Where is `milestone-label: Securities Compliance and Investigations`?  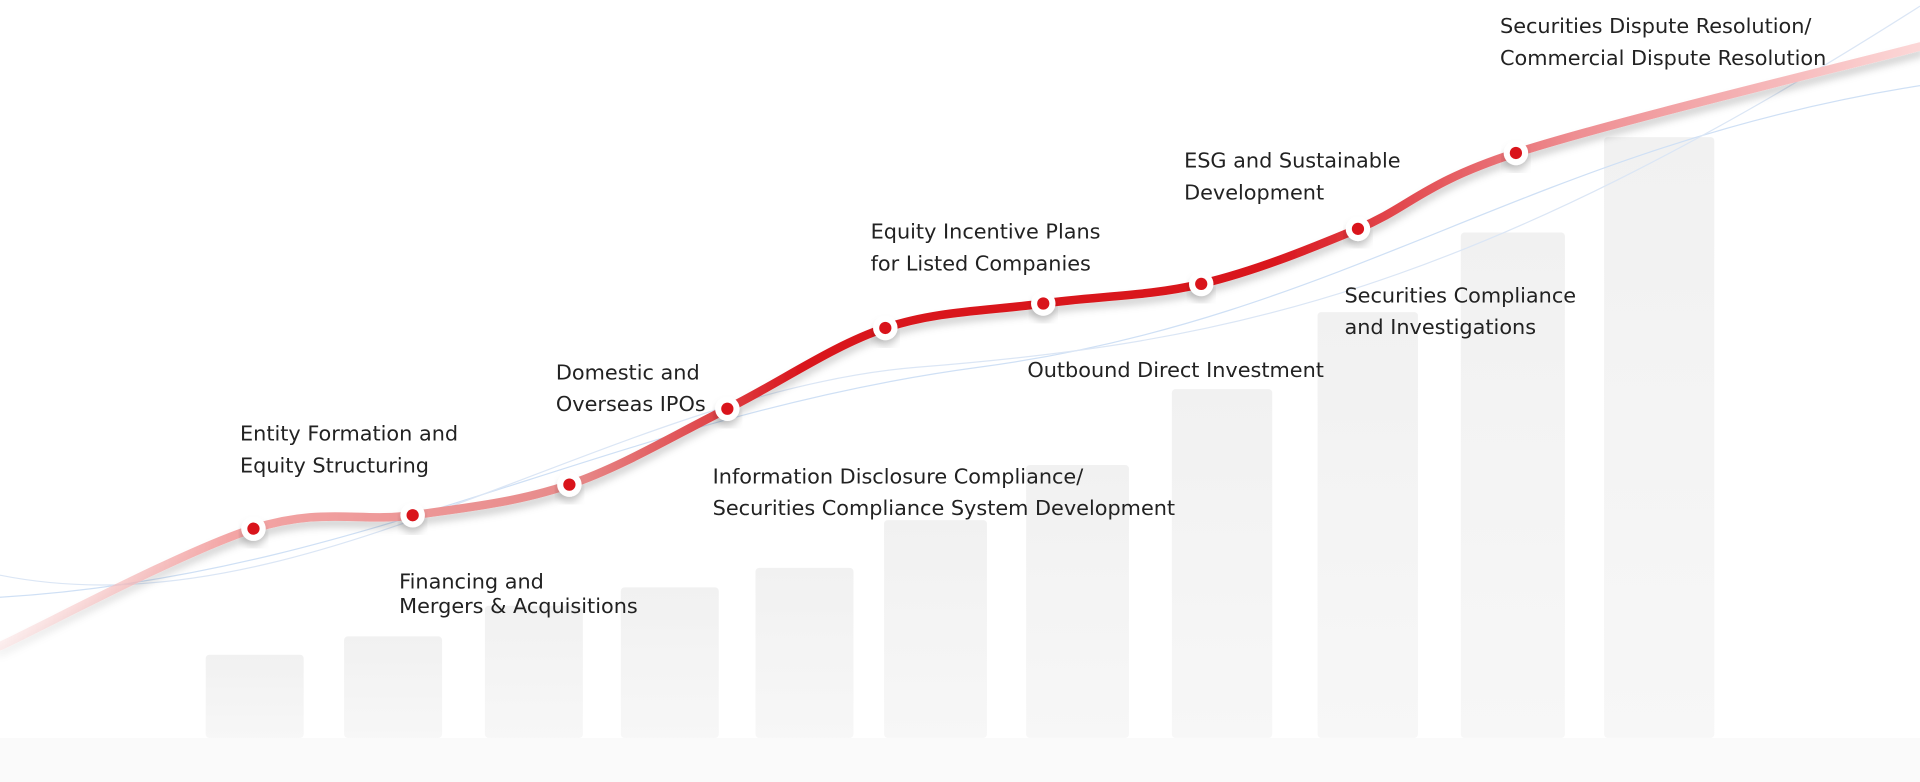 milestone-label: Securities Compliance and Investigations is located at coordinates (1460, 311).